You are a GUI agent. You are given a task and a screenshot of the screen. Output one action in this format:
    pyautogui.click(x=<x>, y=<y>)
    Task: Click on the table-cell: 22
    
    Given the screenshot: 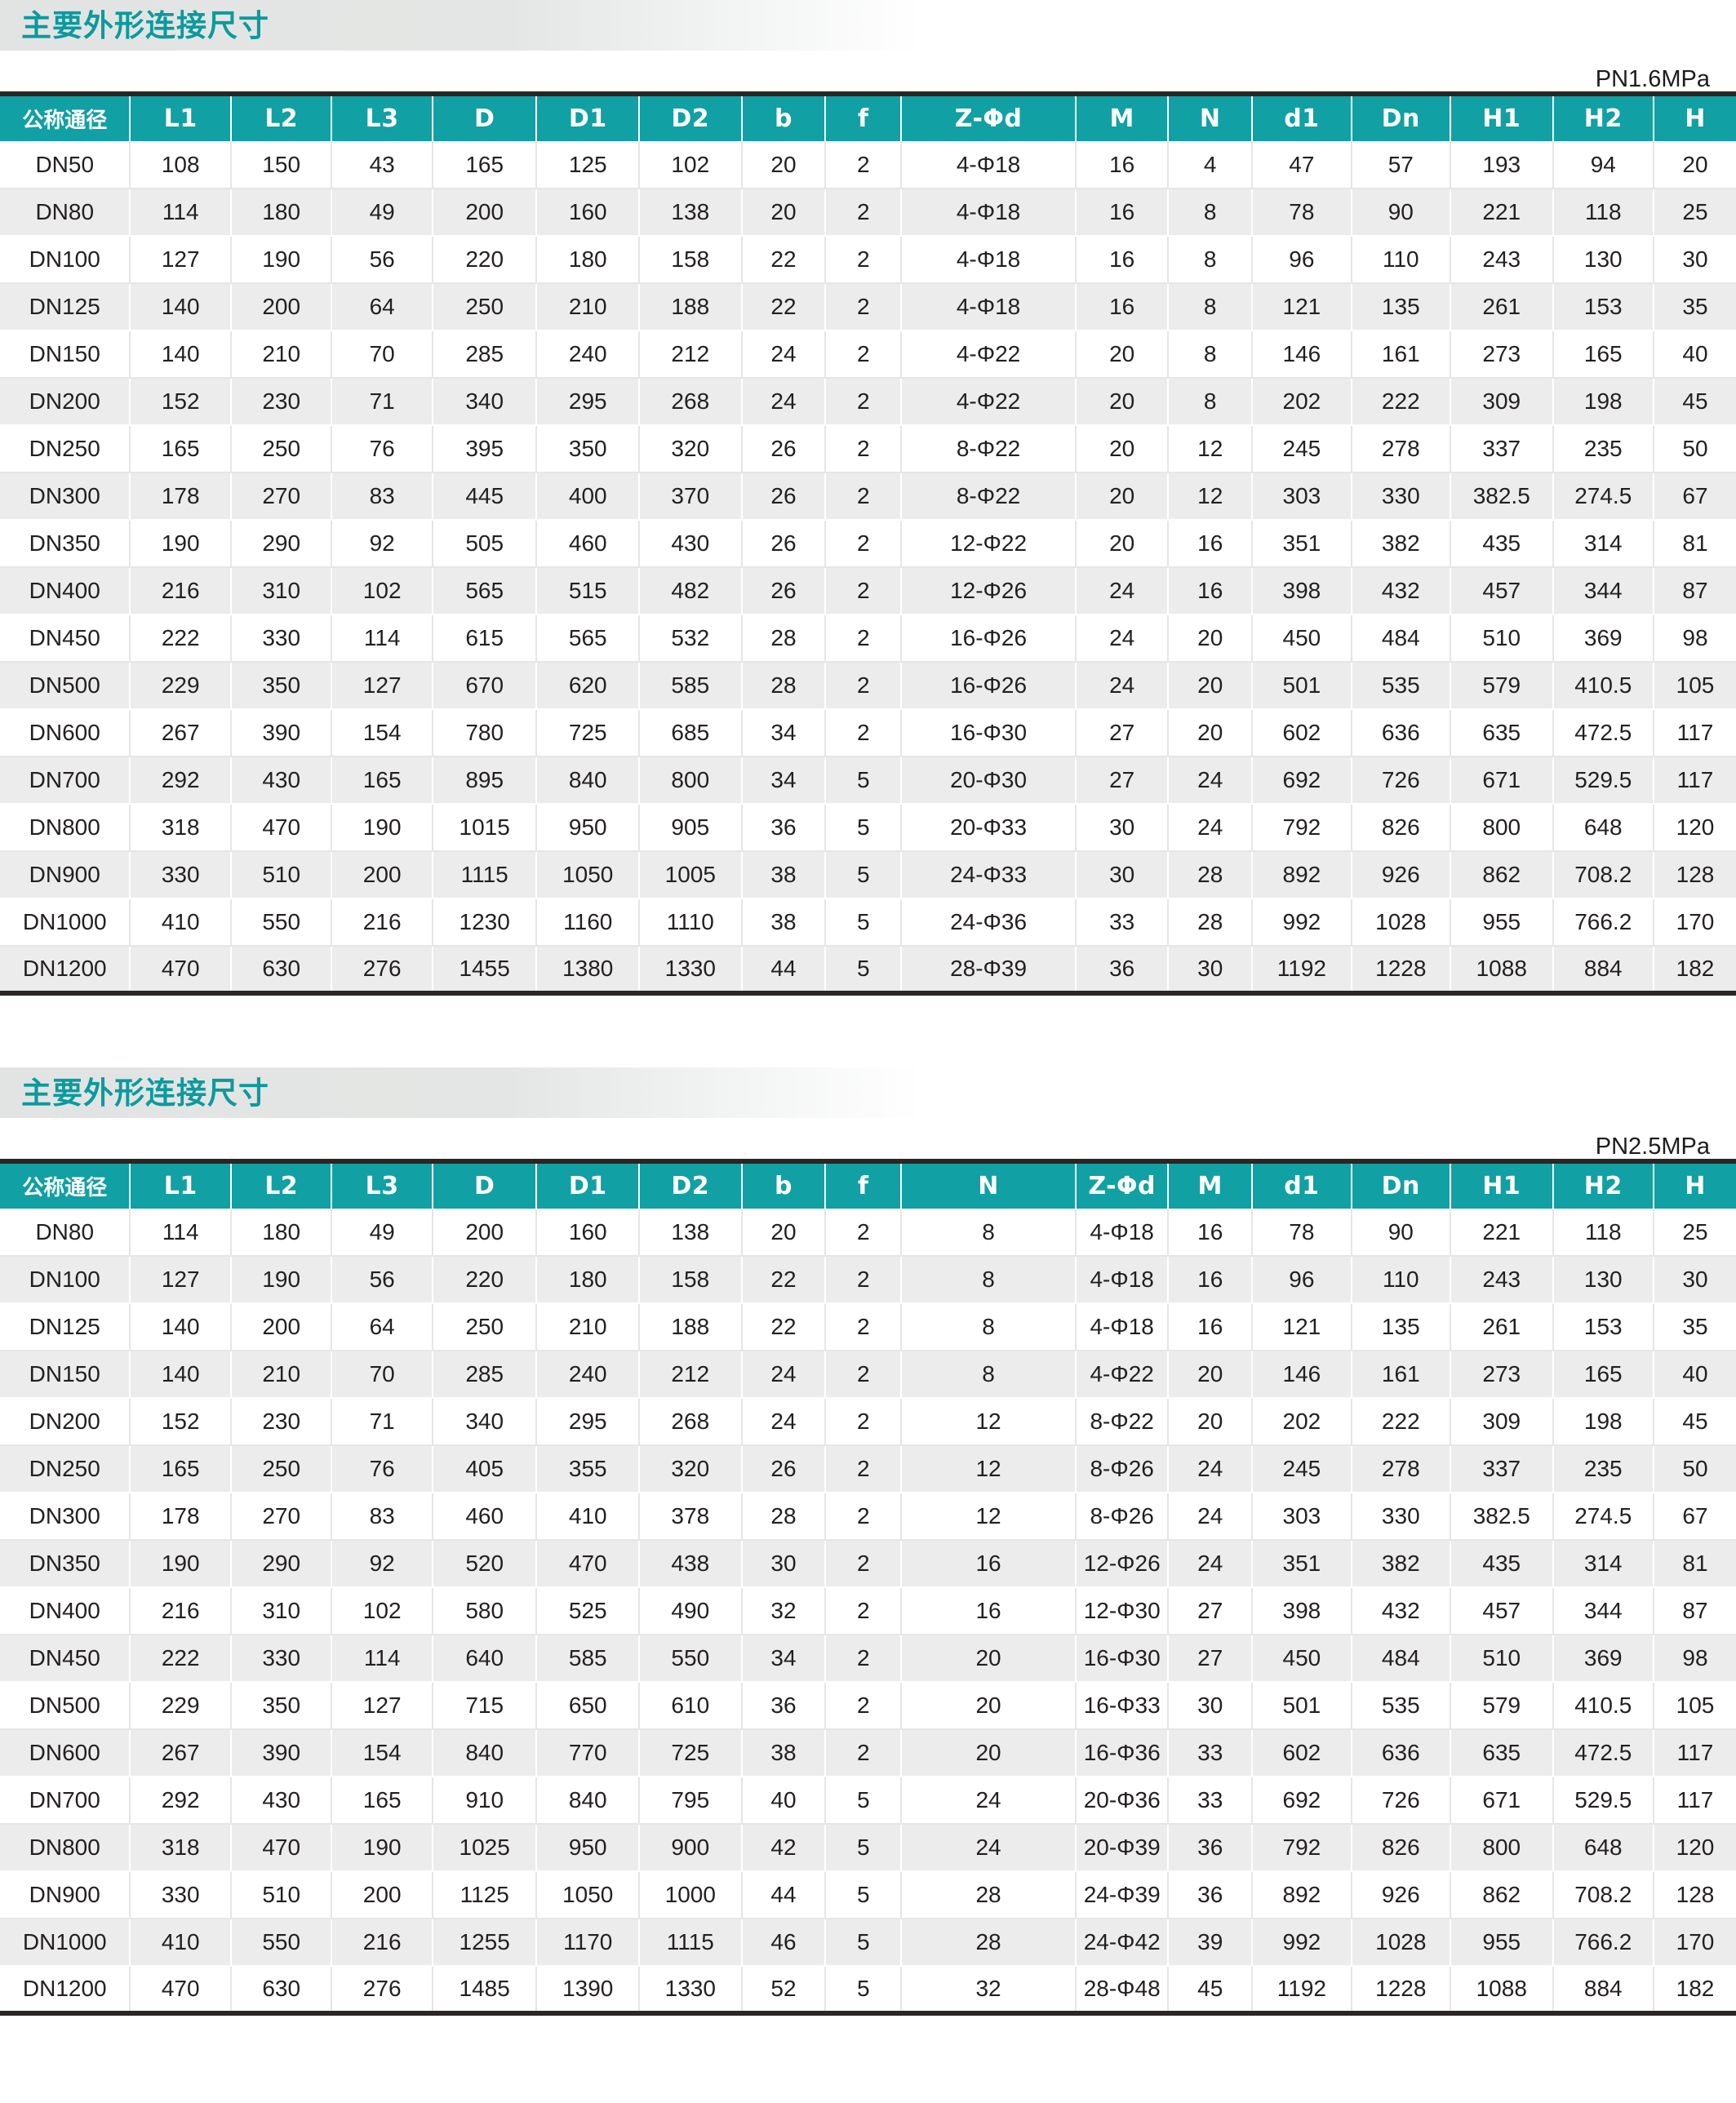 What is the action you would take?
    pyautogui.click(x=784, y=307)
    